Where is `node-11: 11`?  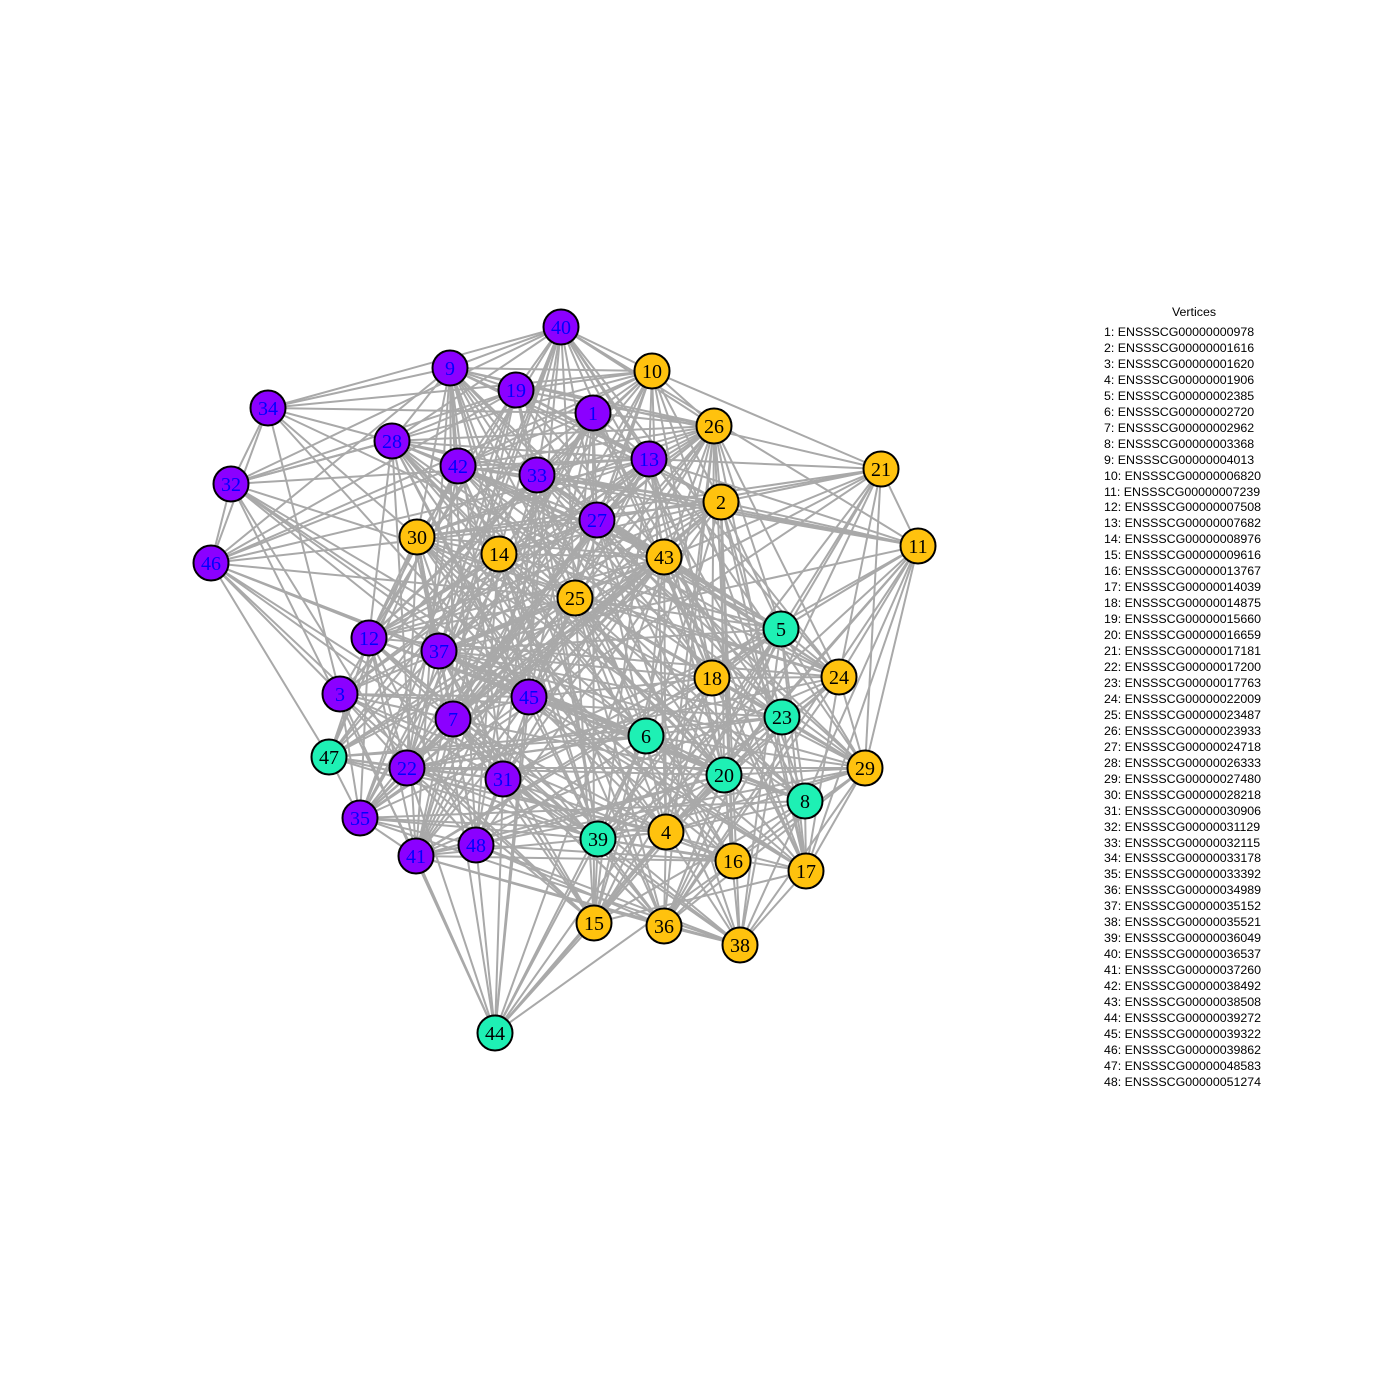
node-11: 11 is located at coordinates (918, 546).